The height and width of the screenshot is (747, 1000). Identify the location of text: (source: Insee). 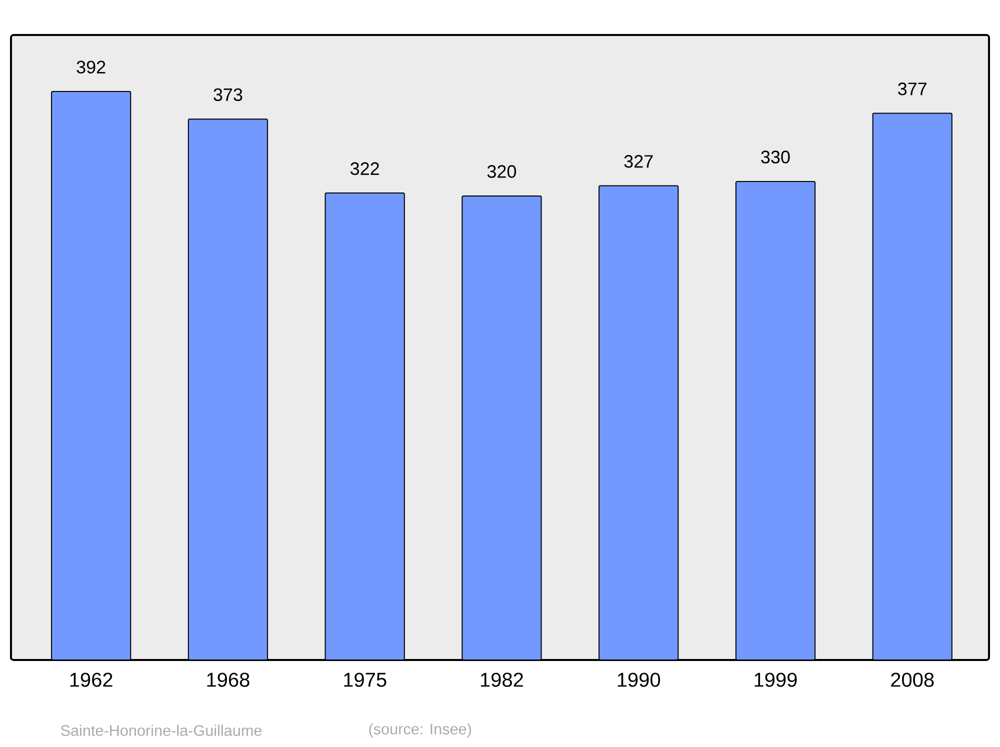
(420, 730).